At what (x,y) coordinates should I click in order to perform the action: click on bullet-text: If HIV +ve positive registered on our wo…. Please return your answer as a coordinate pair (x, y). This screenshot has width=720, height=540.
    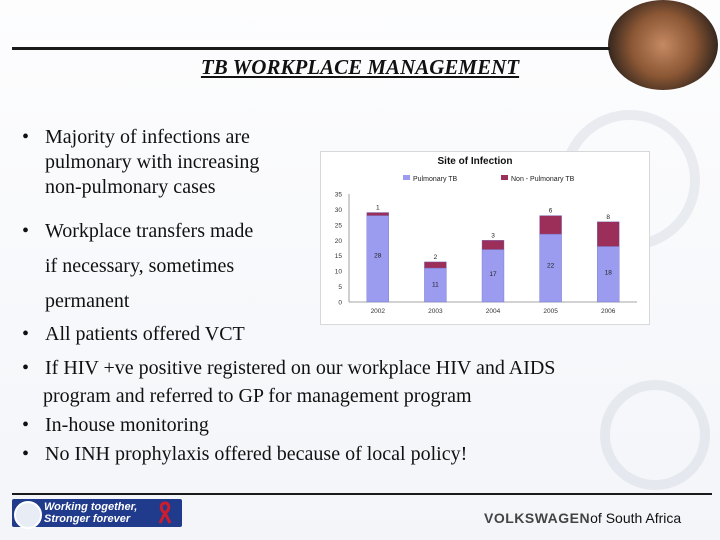
    Looking at the image, I should click on (300, 368).